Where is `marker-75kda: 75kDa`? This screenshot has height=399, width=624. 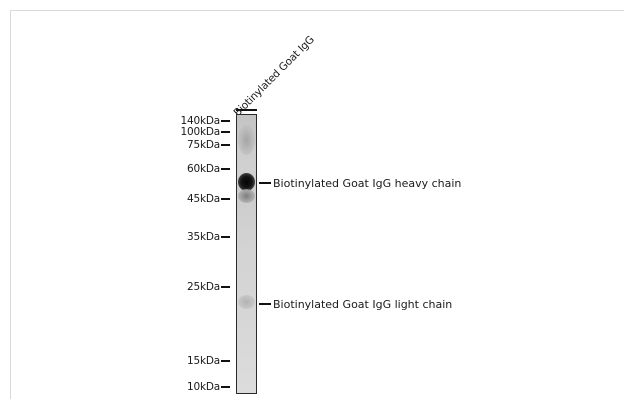 marker-75kda: 75kDa is located at coordinates (208, 145).